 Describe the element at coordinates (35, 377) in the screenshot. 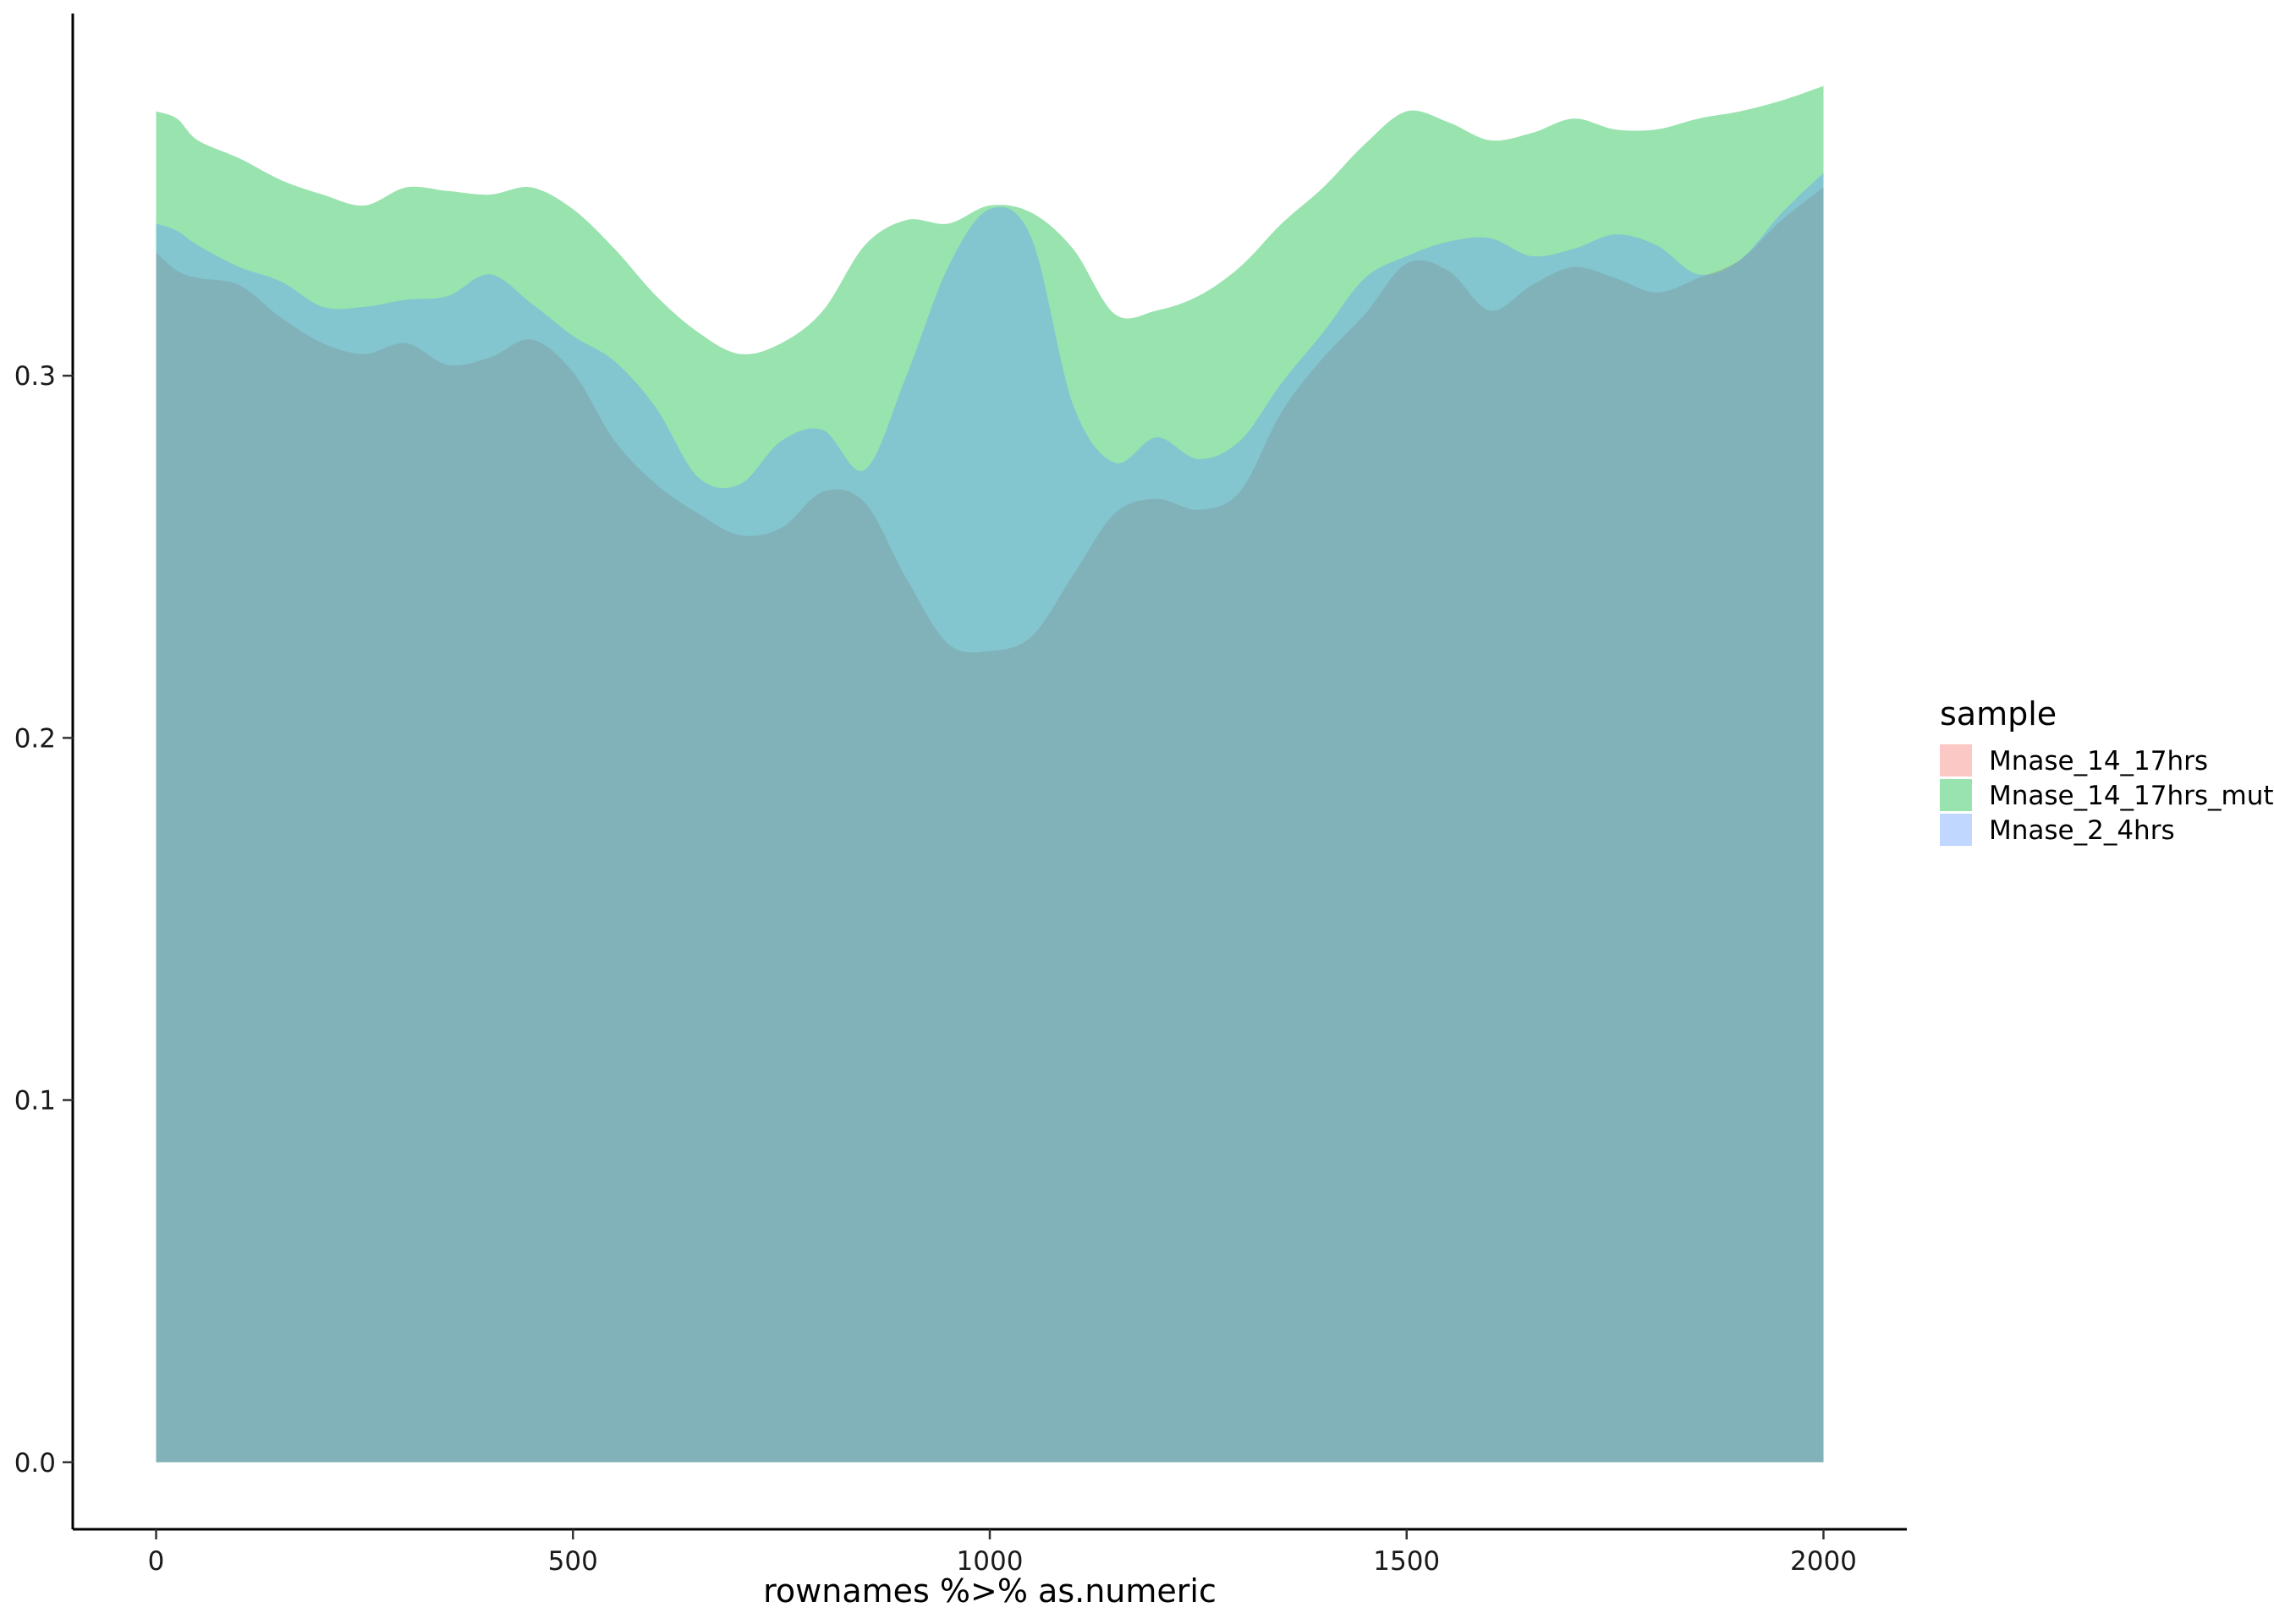

I see `y-tick-label: 0.3` at that location.